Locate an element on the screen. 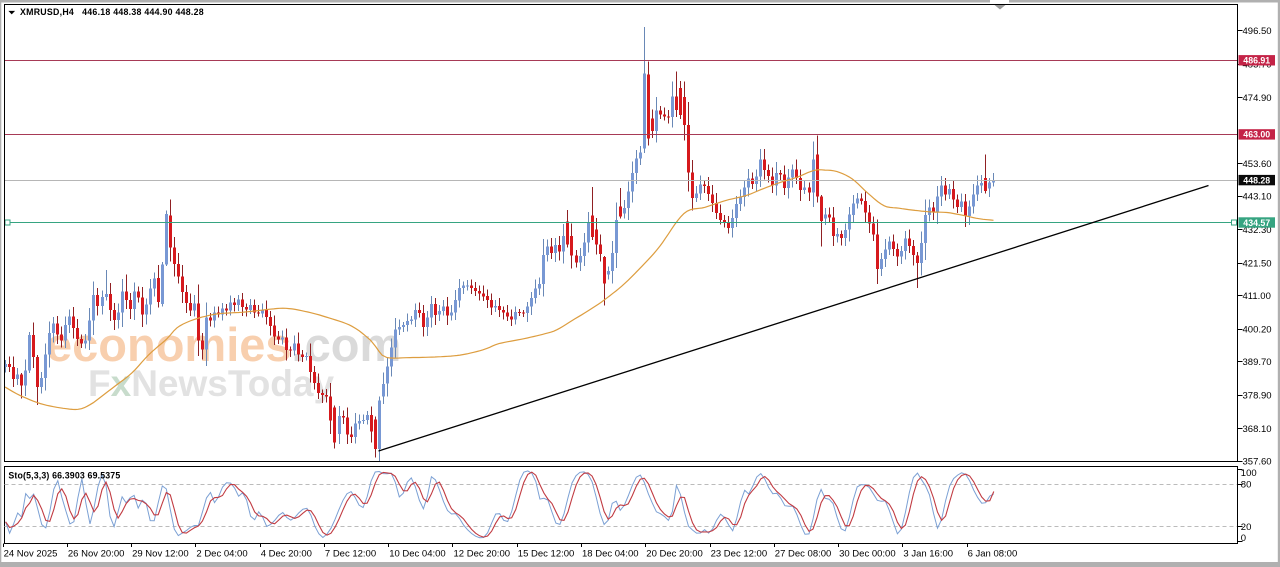 This screenshot has height=567, width=1280. svg-text: 378.90 is located at coordinates (1257, 396).